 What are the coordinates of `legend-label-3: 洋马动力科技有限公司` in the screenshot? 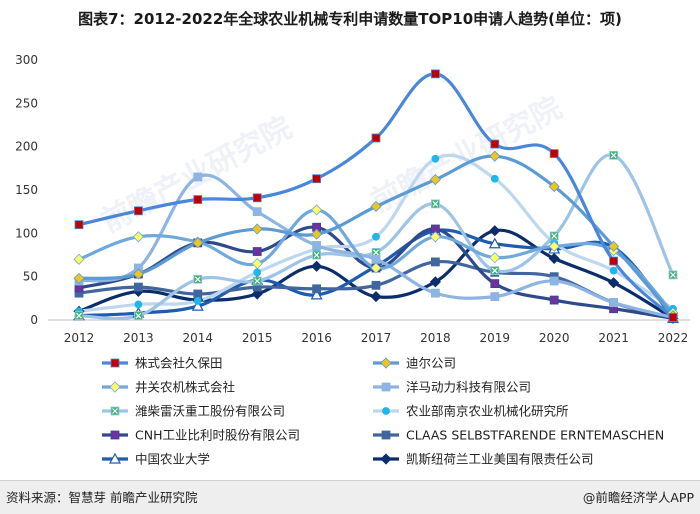 It's located at (468, 387).